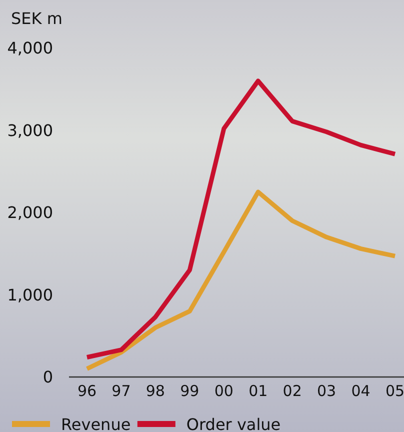 The width and height of the screenshot is (404, 432). I want to click on y-axis-title: SEK m, so click(36, 18).